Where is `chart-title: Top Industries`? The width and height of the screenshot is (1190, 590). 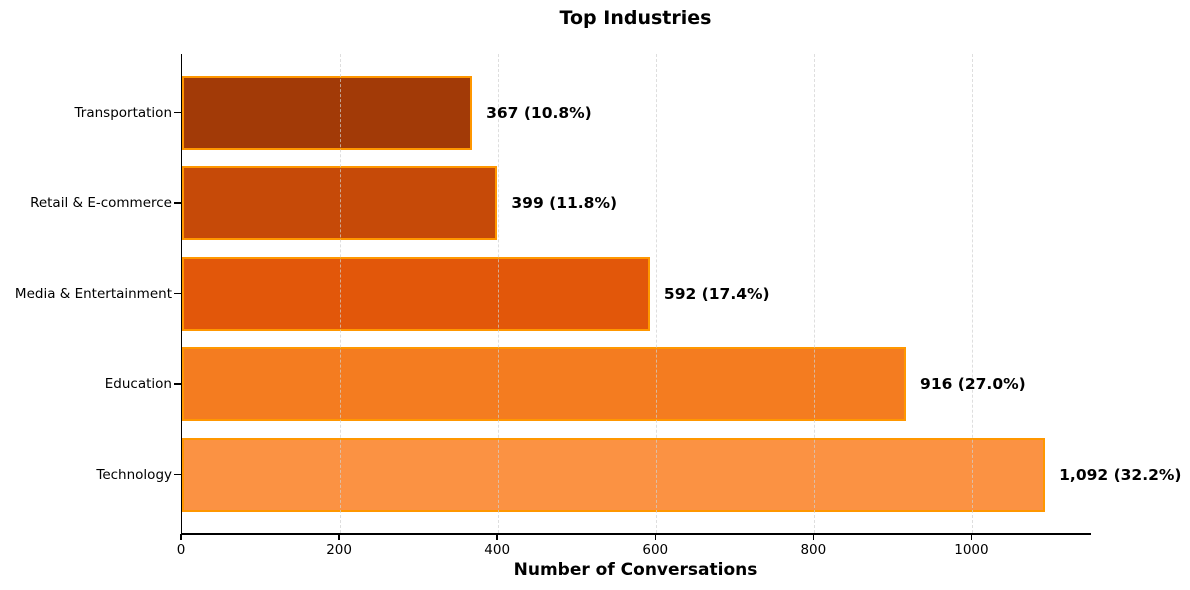 chart-title: Top Industries is located at coordinates (635, 18).